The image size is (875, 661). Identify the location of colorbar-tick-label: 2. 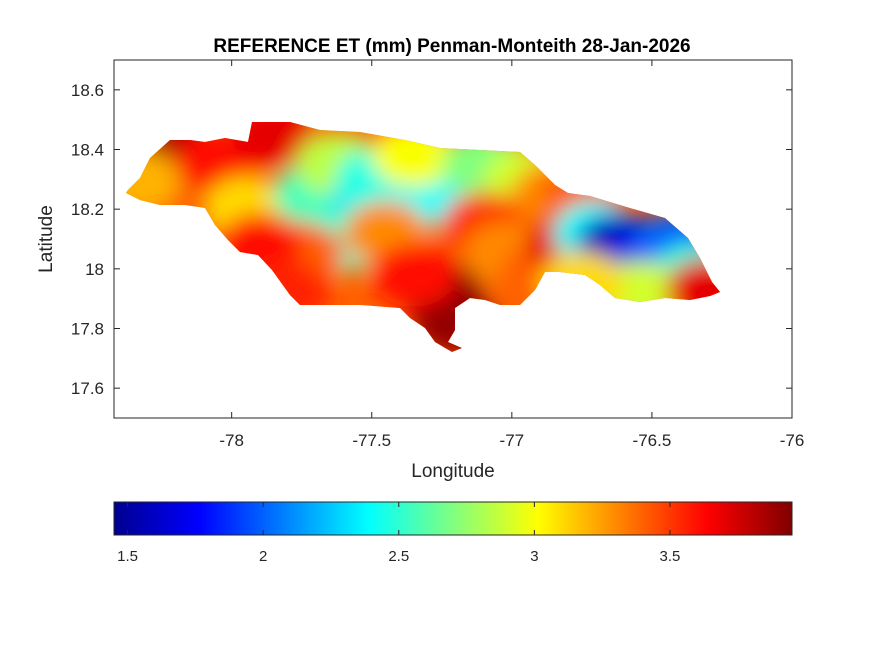
(263, 556).